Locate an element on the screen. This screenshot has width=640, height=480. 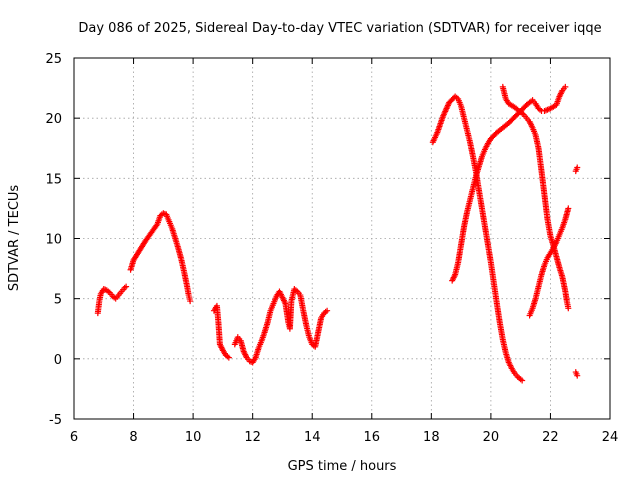
x-tick-label: 8 is located at coordinates (133, 437).